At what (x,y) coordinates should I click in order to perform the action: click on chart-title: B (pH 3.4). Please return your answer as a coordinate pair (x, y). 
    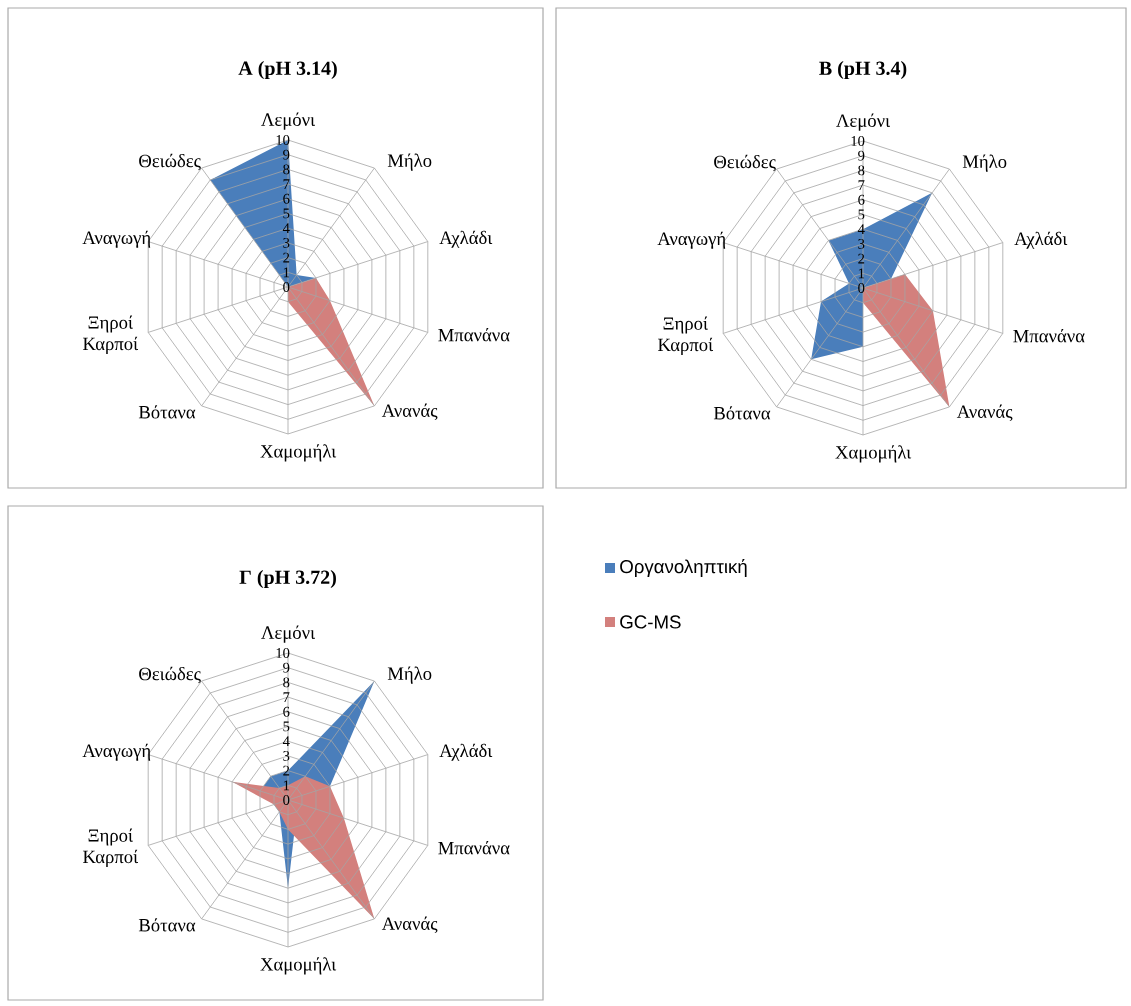
    Looking at the image, I should click on (863, 70).